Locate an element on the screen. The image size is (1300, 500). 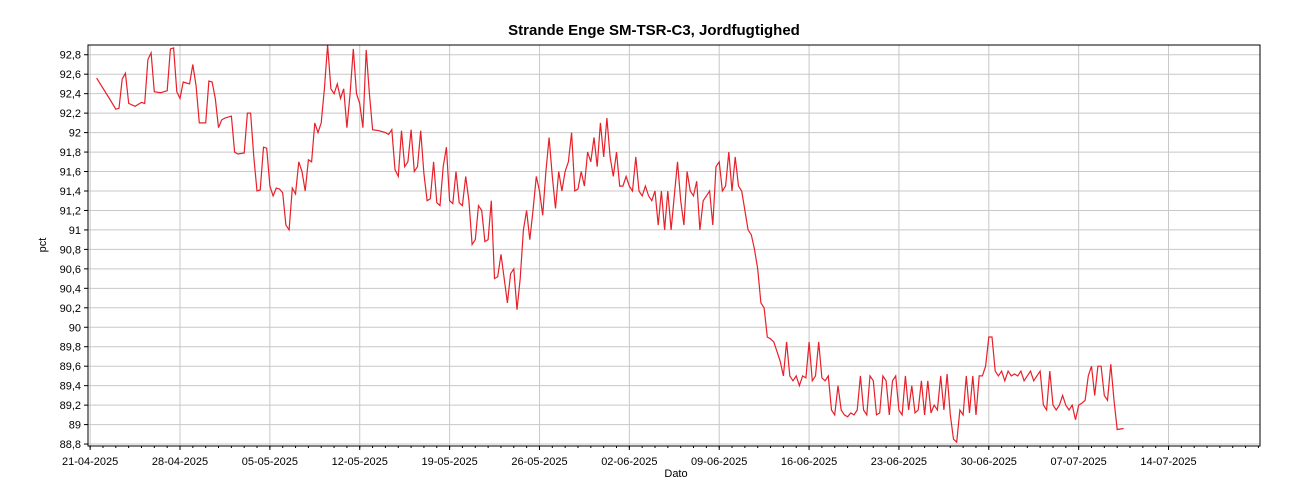
x-tick-label: 07-07-2025 is located at coordinates (1079, 462).